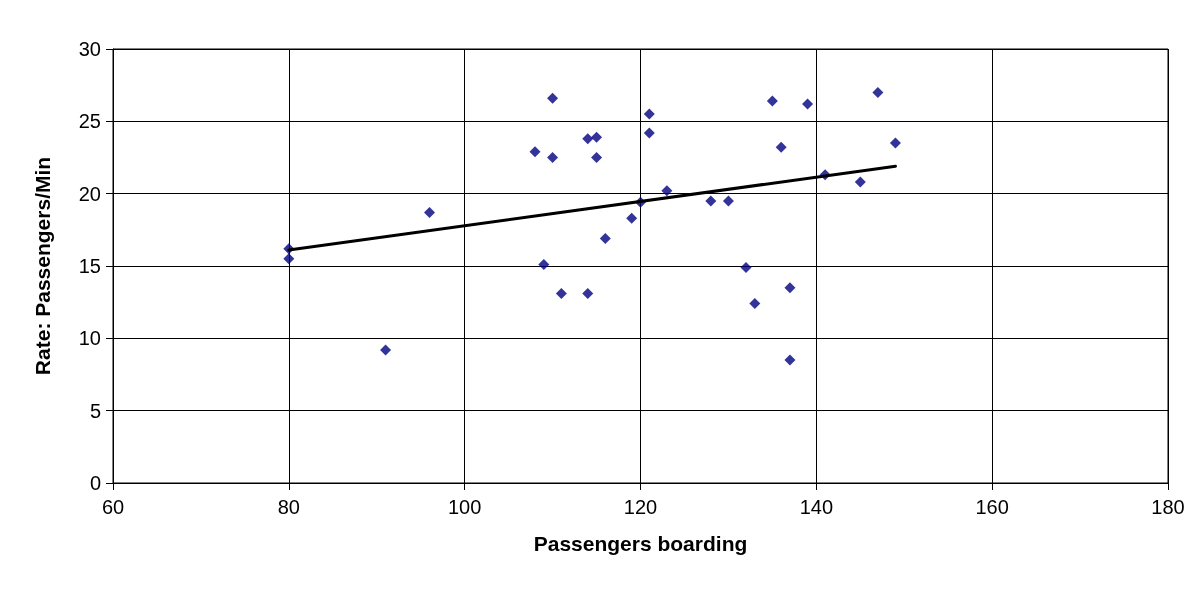 This screenshot has width=1194, height=592. I want to click on x-axis-title: Passengers boarding, so click(640, 543).